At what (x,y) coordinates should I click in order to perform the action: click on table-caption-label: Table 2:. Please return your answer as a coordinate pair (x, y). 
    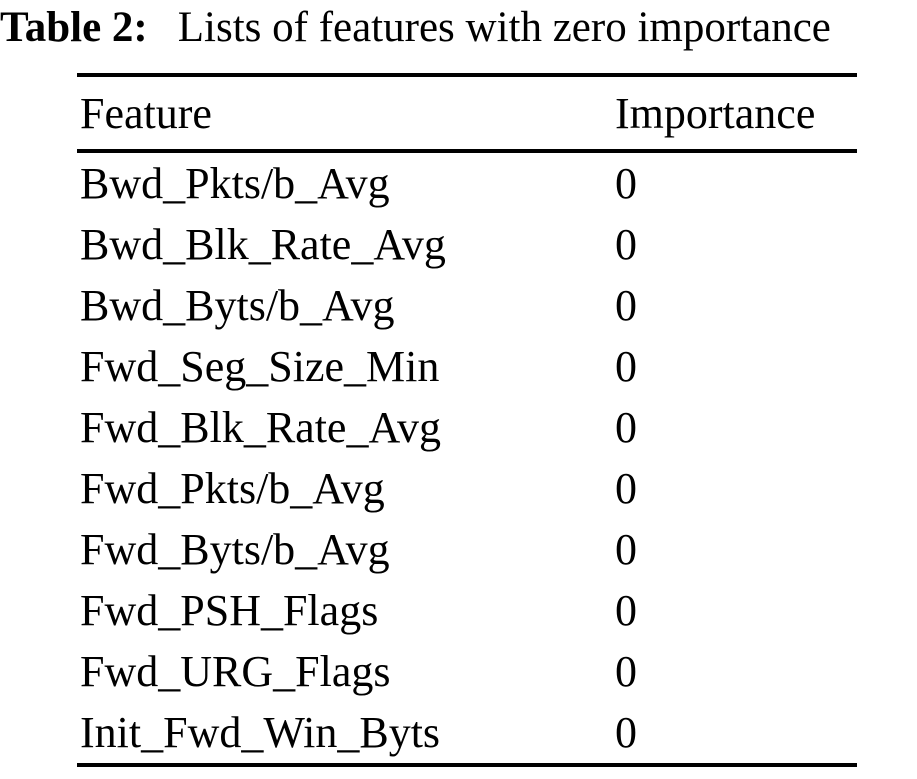
    Looking at the image, I should click on (74, 27).